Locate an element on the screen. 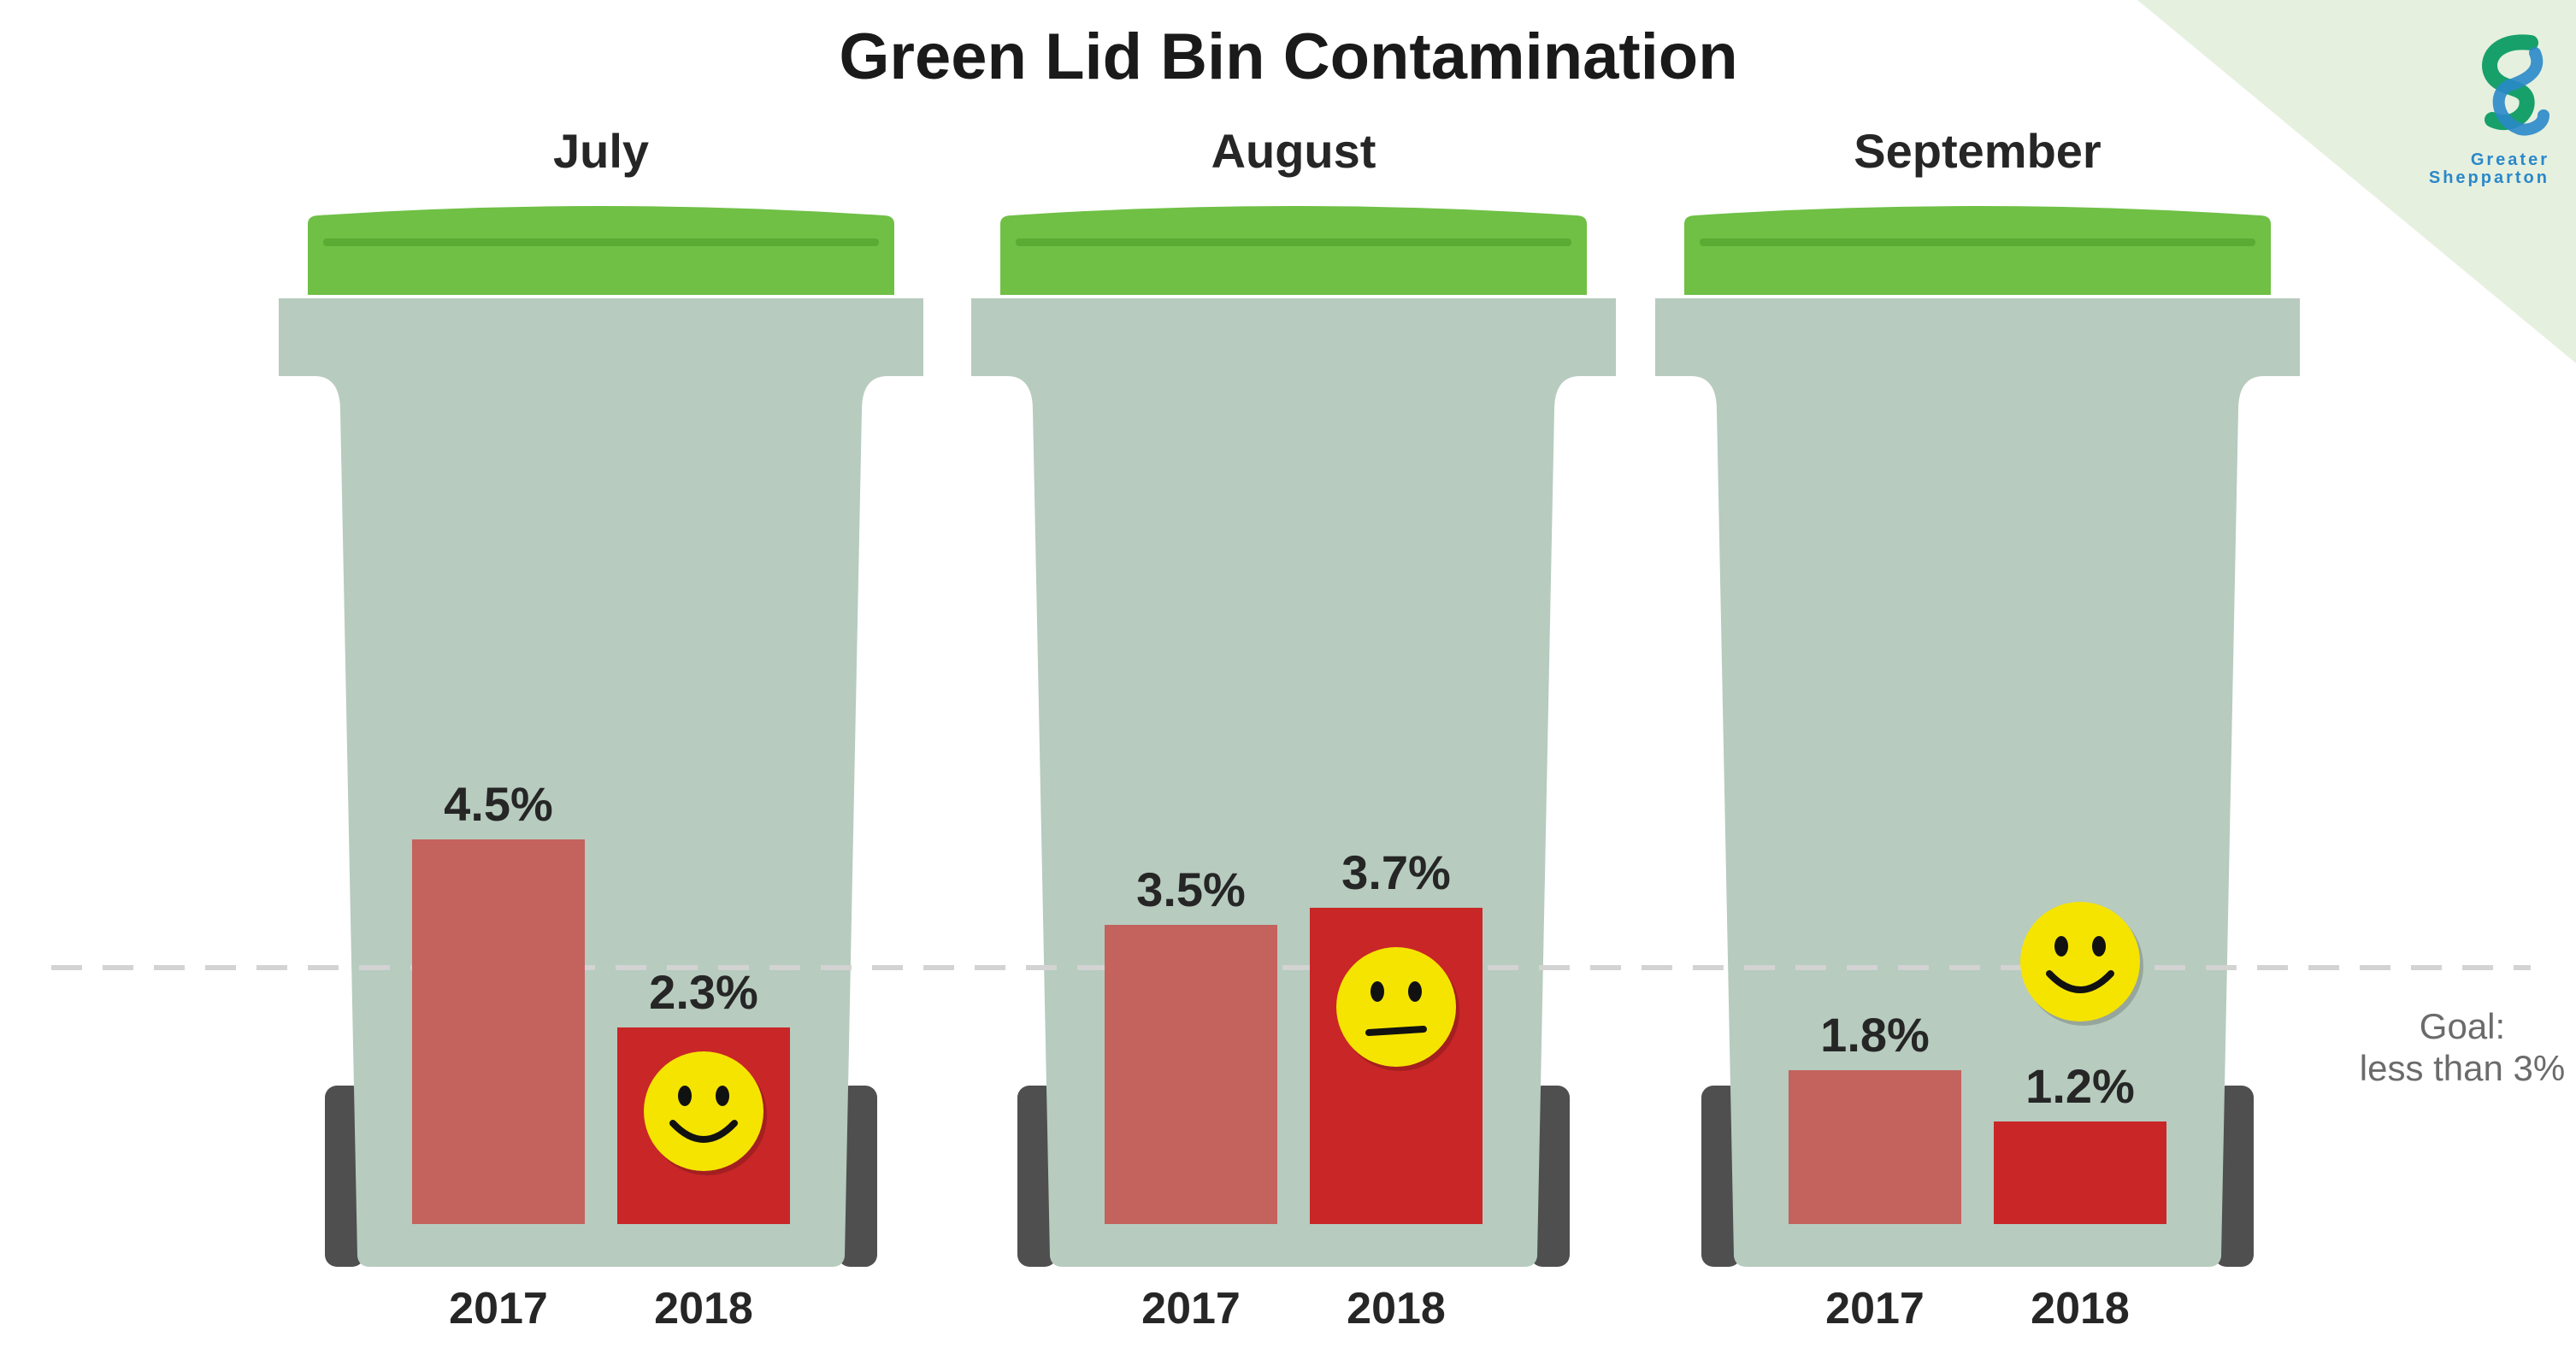 This screenshot has height=1348, width=2576. value-label-2018-september: 1.2% is located at coordinates (2080, 1086).